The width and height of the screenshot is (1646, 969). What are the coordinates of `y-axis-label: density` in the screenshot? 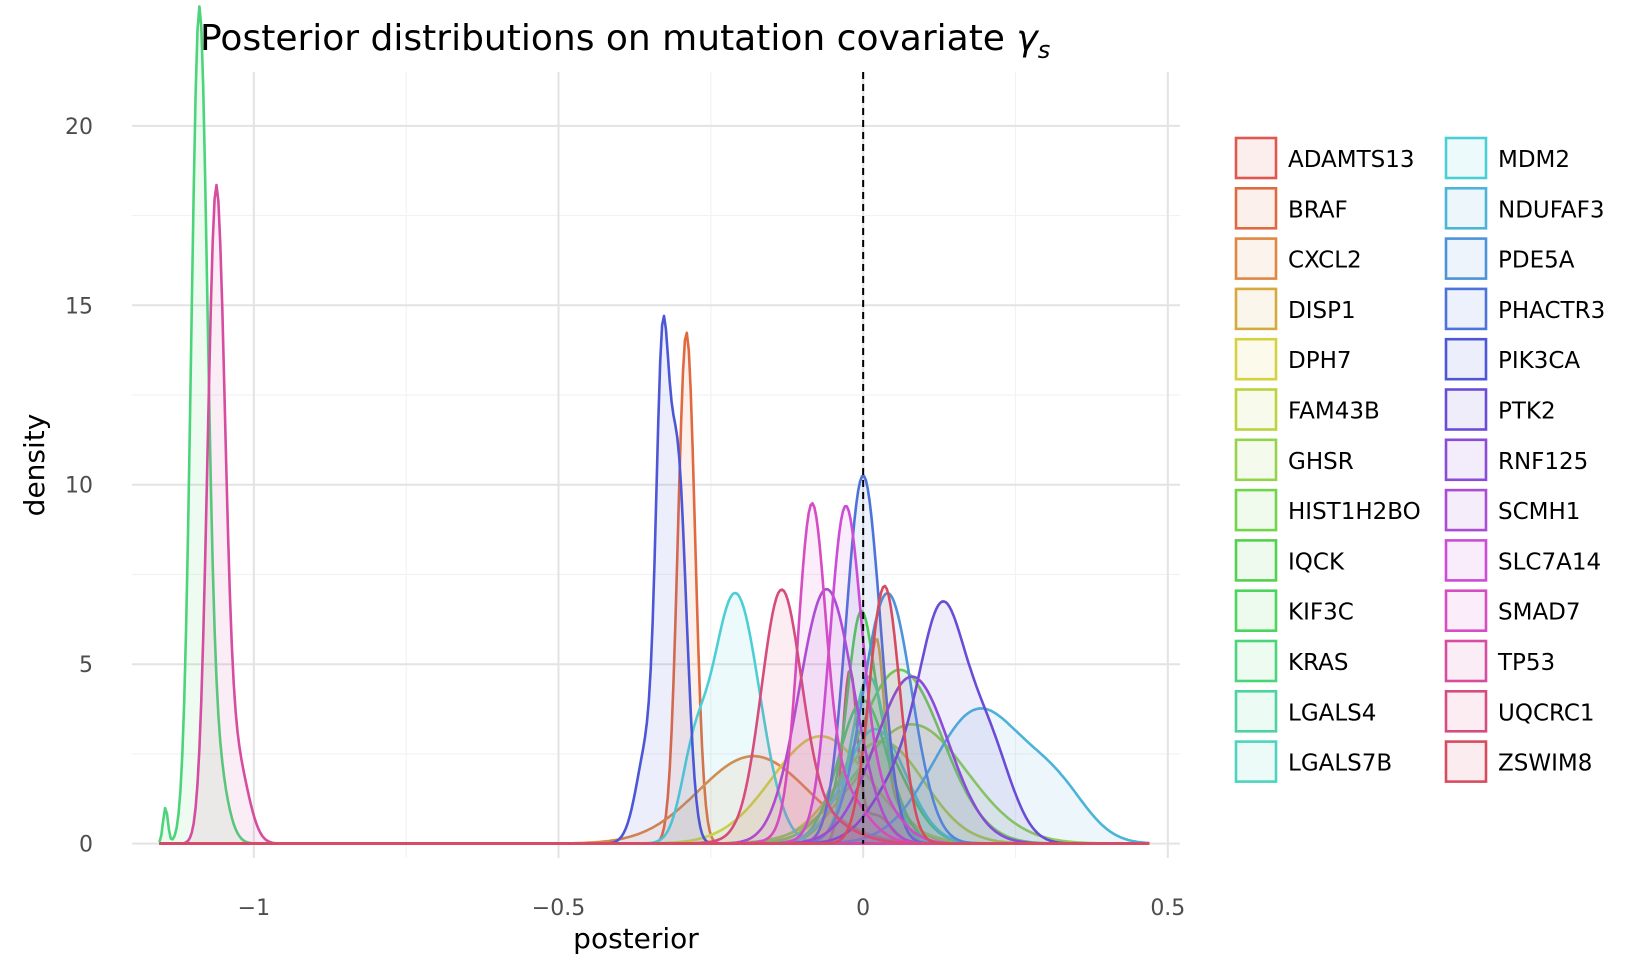 It's located at (34, 465).